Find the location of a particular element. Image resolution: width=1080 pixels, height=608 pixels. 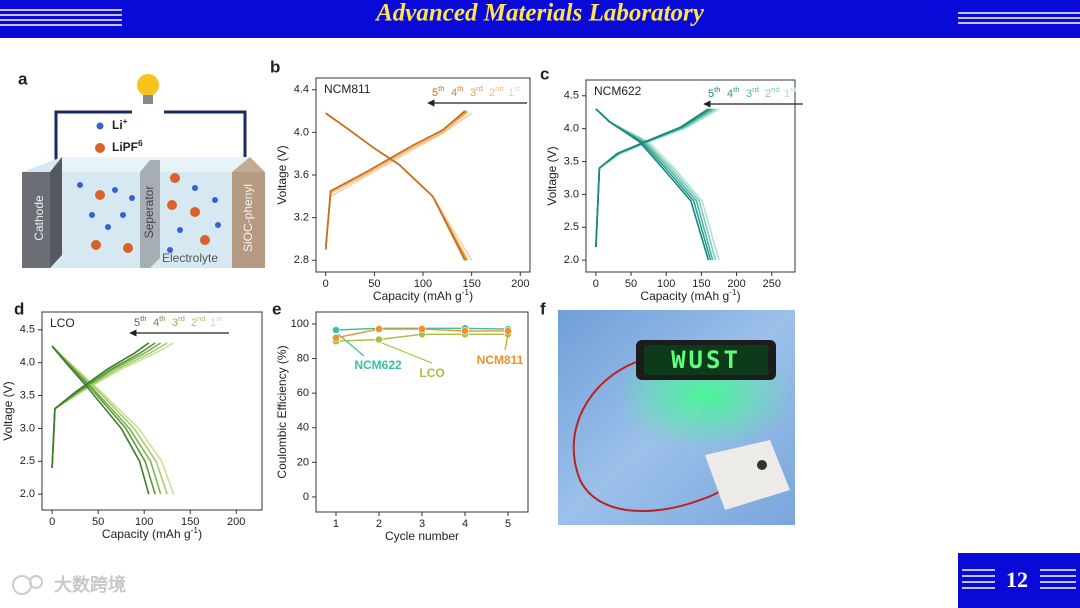

battery-box is located at coordinates (747, 475).